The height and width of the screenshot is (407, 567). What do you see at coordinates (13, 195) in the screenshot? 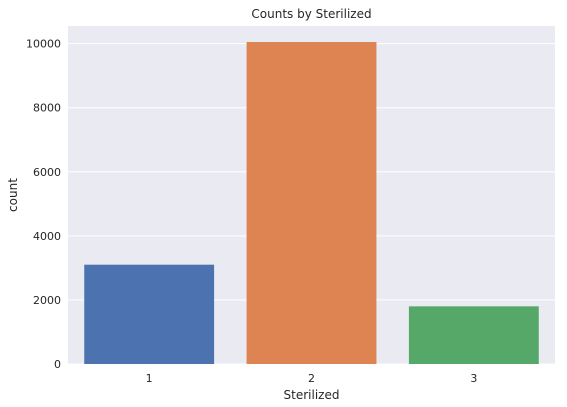
I see `y-axis-label: count` at bounding box center [13, 195].